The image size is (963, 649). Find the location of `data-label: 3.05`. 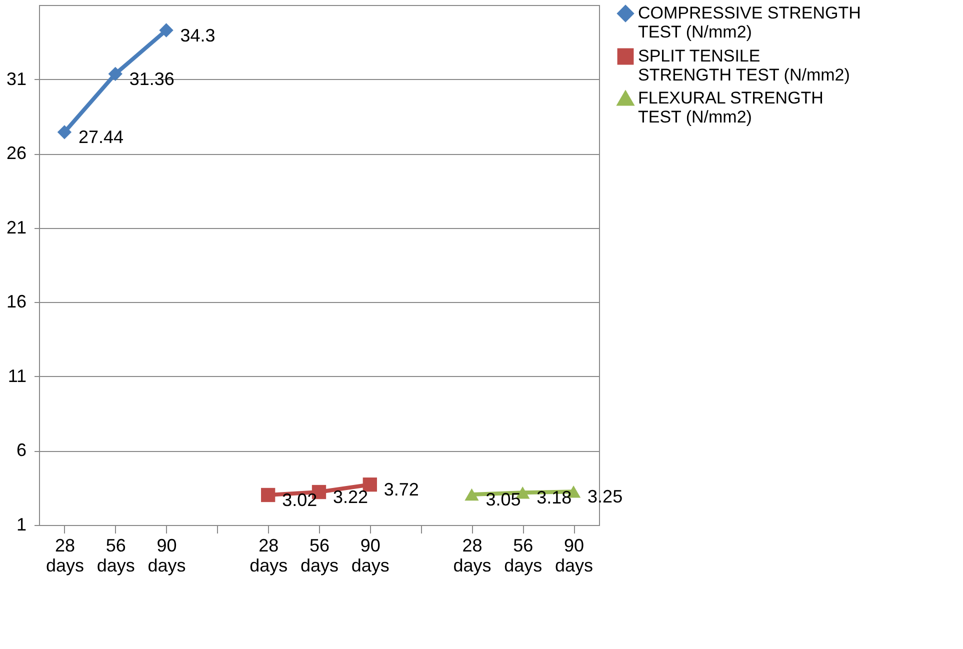

data-label: 3.05 is located at coordinates (503, 500).